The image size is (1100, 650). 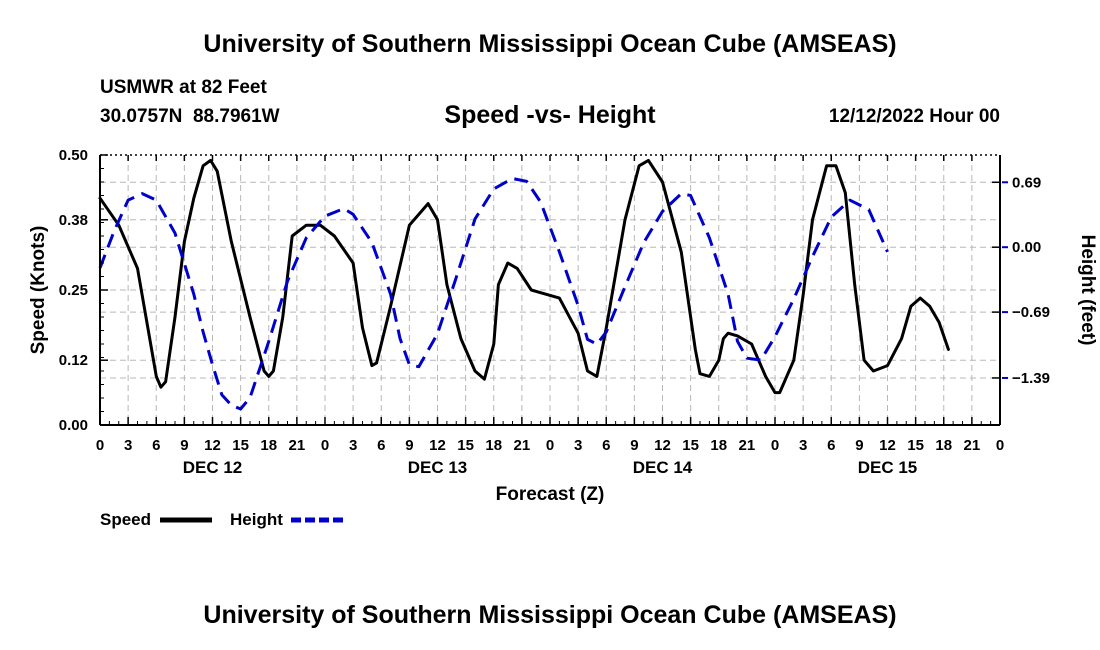 What do you see at coordinates (1026, 182) in the screenshot?
I see `y2-tick-label: 0.69` at bounding box center [1026, 182].